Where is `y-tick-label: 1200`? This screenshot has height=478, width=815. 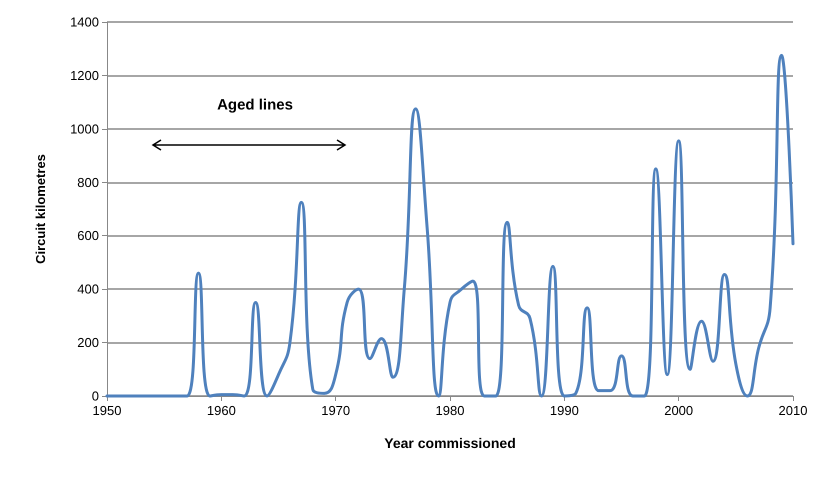 y-tick-label: 1200 is located at coordinates (84, 75).